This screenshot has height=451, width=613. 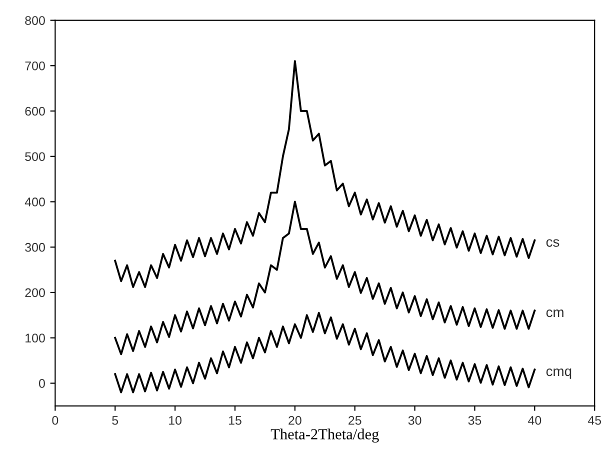 I want to click on y-tick-label: 400, so click(x=34, y=202).